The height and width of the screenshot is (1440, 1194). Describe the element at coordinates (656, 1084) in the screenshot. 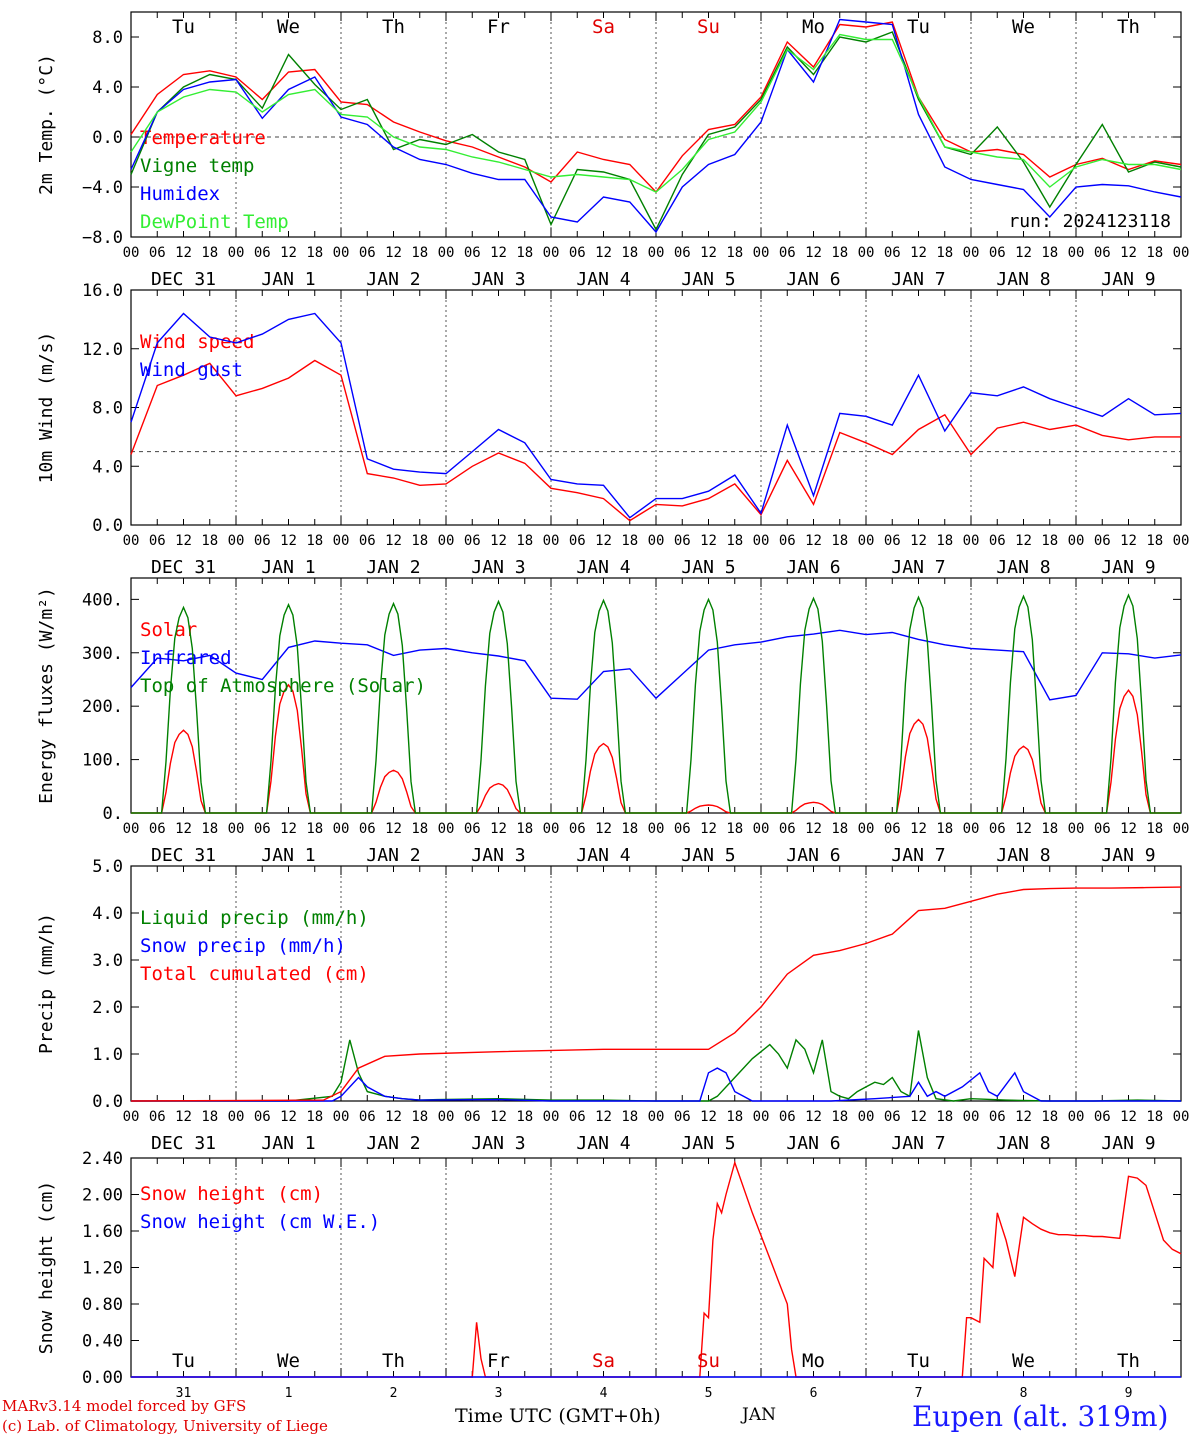

I see `series-line-snow-precip-mm-h-` at that location.